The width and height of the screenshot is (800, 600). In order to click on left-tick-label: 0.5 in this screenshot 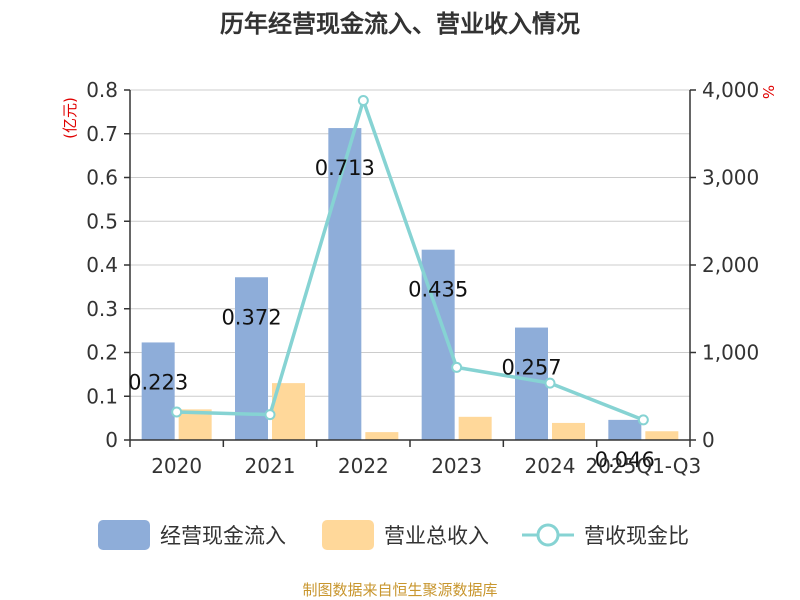, I will do `click(102, 221)`.